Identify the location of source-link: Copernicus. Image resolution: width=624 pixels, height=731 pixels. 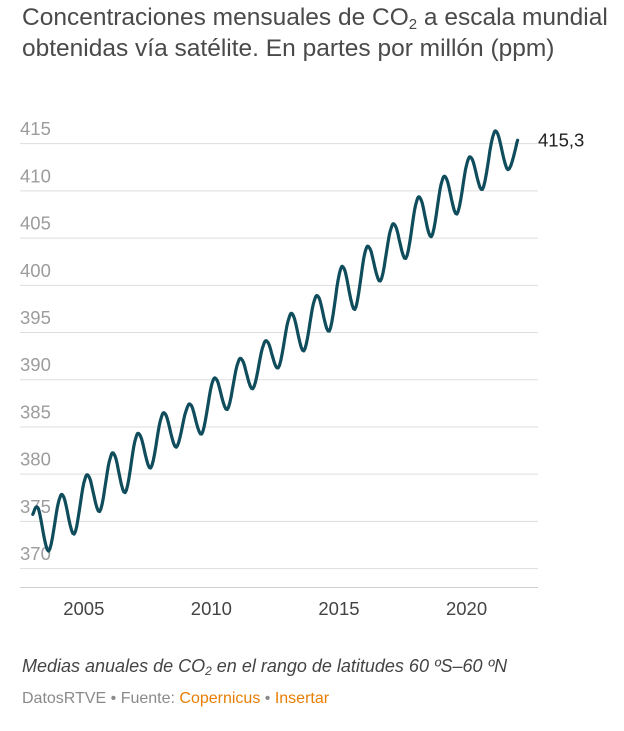
(220, 698).